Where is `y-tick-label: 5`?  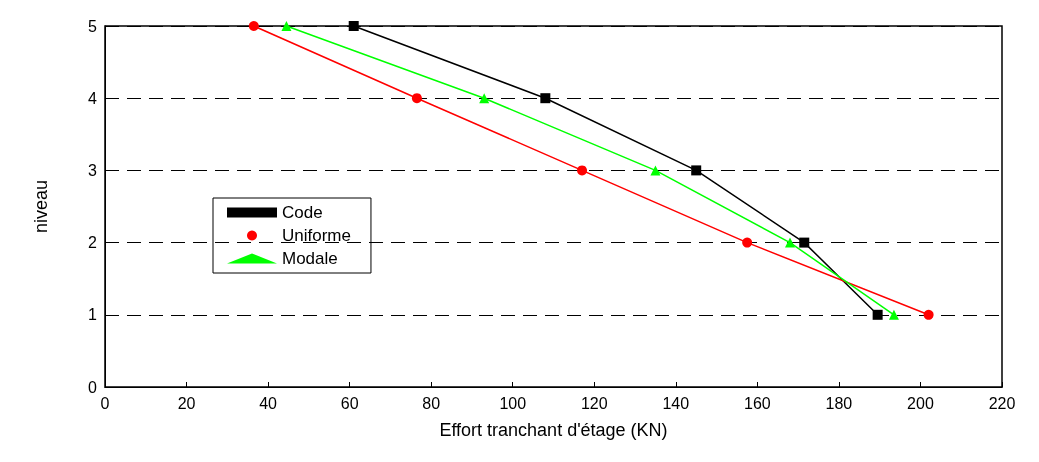
y-tick-label: 5 is located at coordinates (93, 26).